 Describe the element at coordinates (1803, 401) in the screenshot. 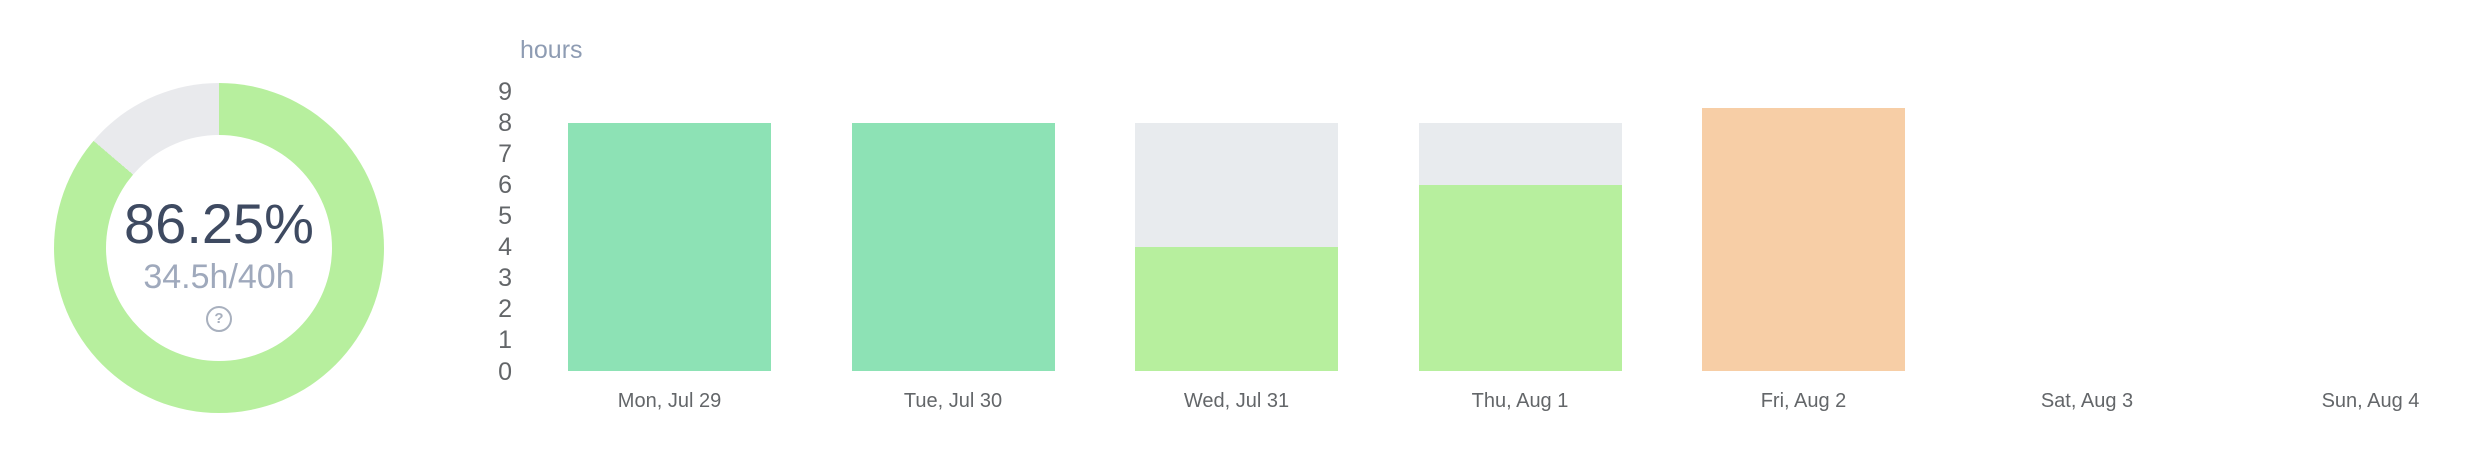

I see `x-axis-day-label: Fri, Aug 2` at that location.